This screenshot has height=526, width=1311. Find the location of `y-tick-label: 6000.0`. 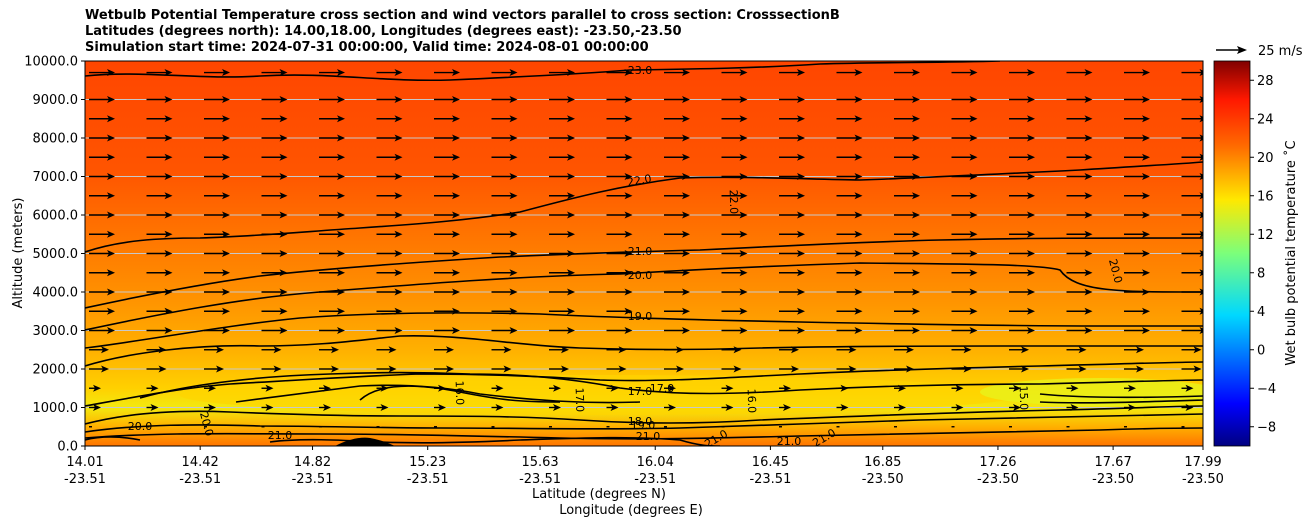

y-tick-label: 6000.0 is located at coordinates (56, 216).